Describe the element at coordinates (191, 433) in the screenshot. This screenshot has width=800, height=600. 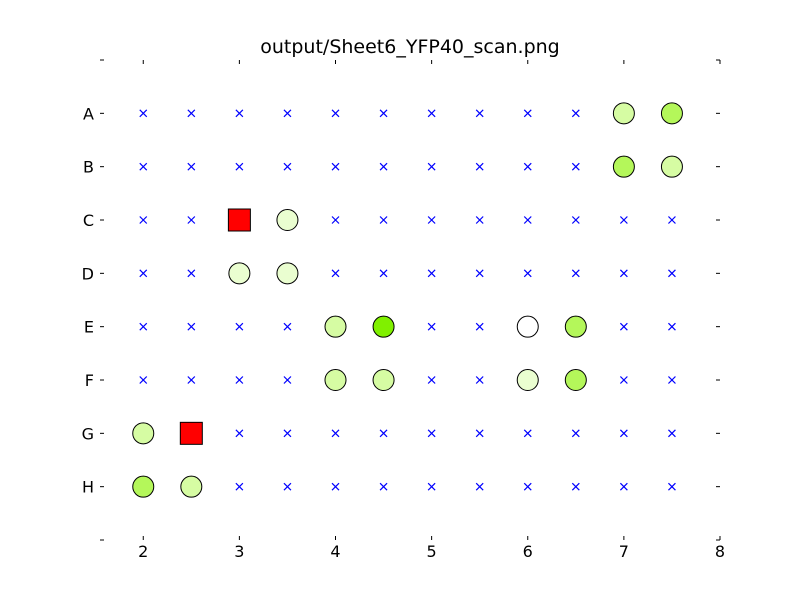
I see `well-square` at that location.